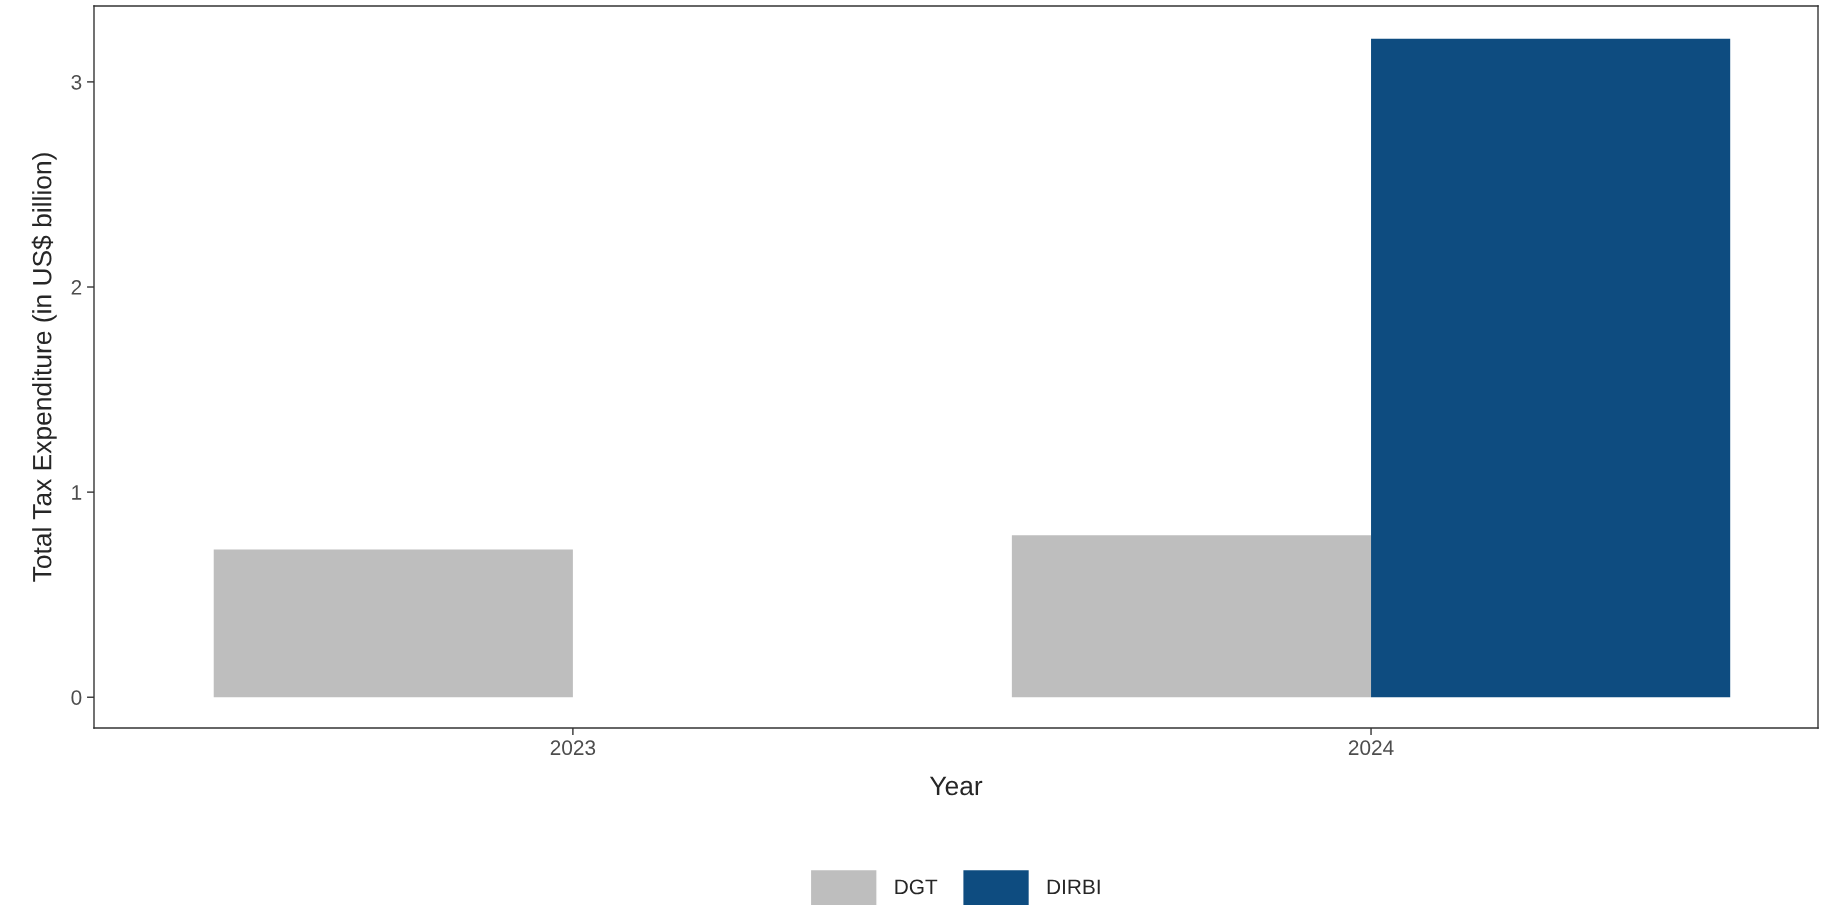 Image resolution: width=1837 pixels, height=923 pixels. Describe the element at coordinates (76, 287) in the screenshot. I see `y-tick-label: 2` at that location.